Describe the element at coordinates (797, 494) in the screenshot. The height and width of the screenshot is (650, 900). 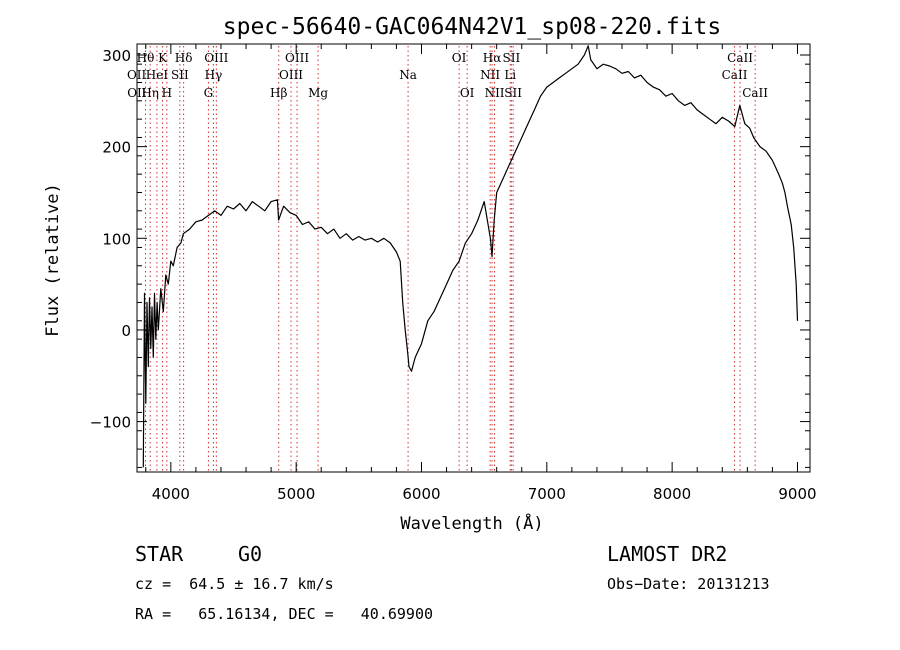
I see `x-tick-label-5: 9000` at that location.